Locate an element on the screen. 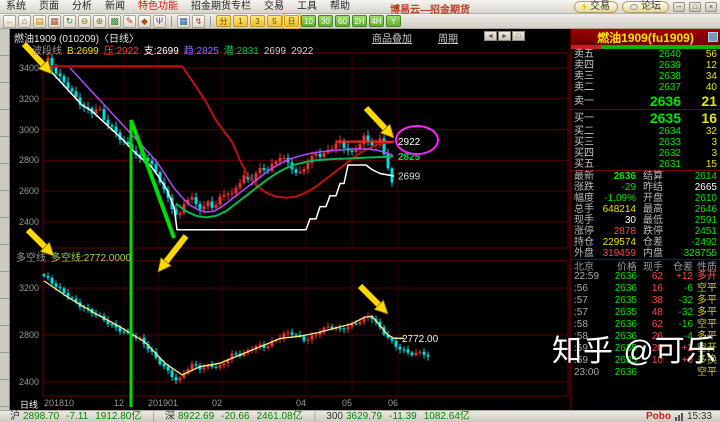  trend-icon: ↯ is located at coordinates (198, 21).